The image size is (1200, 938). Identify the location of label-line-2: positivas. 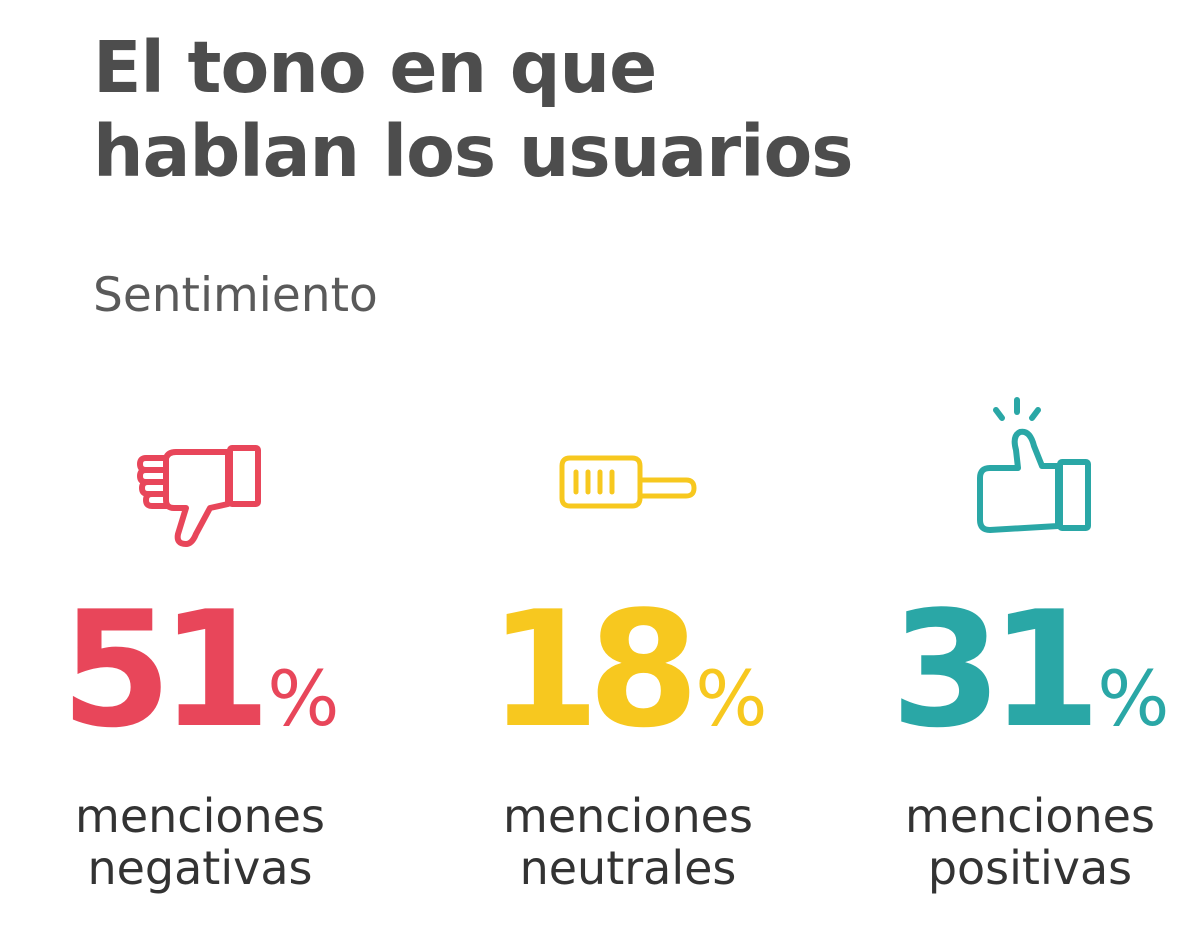
(1030, 868).